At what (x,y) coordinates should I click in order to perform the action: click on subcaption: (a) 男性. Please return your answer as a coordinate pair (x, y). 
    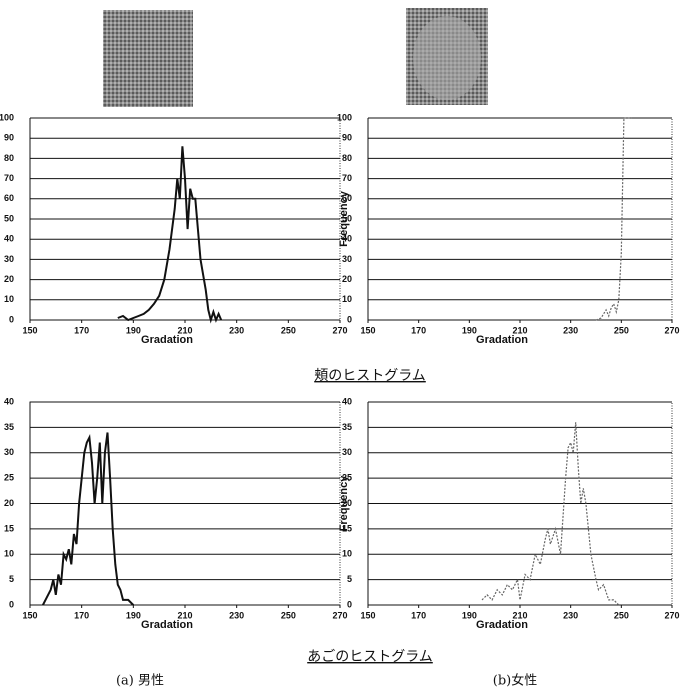
    Looking at the image, I should click on (140, 681).